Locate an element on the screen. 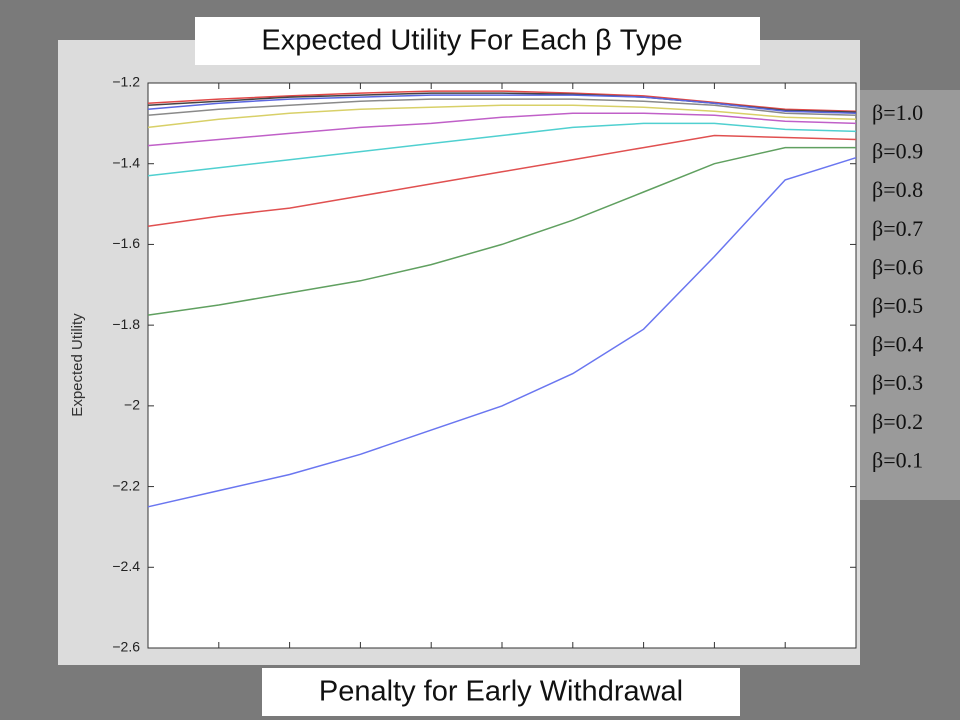 This screenshot has height=720, width=960. y-tick-label: −1.8 is located at coordinates (126, 324).